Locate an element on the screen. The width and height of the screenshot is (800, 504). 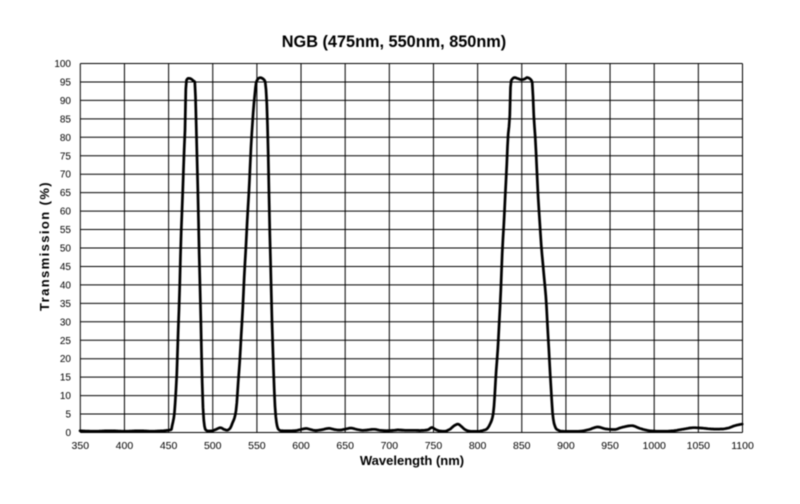
svg-text: 60 is located at coordinates (66, 212).